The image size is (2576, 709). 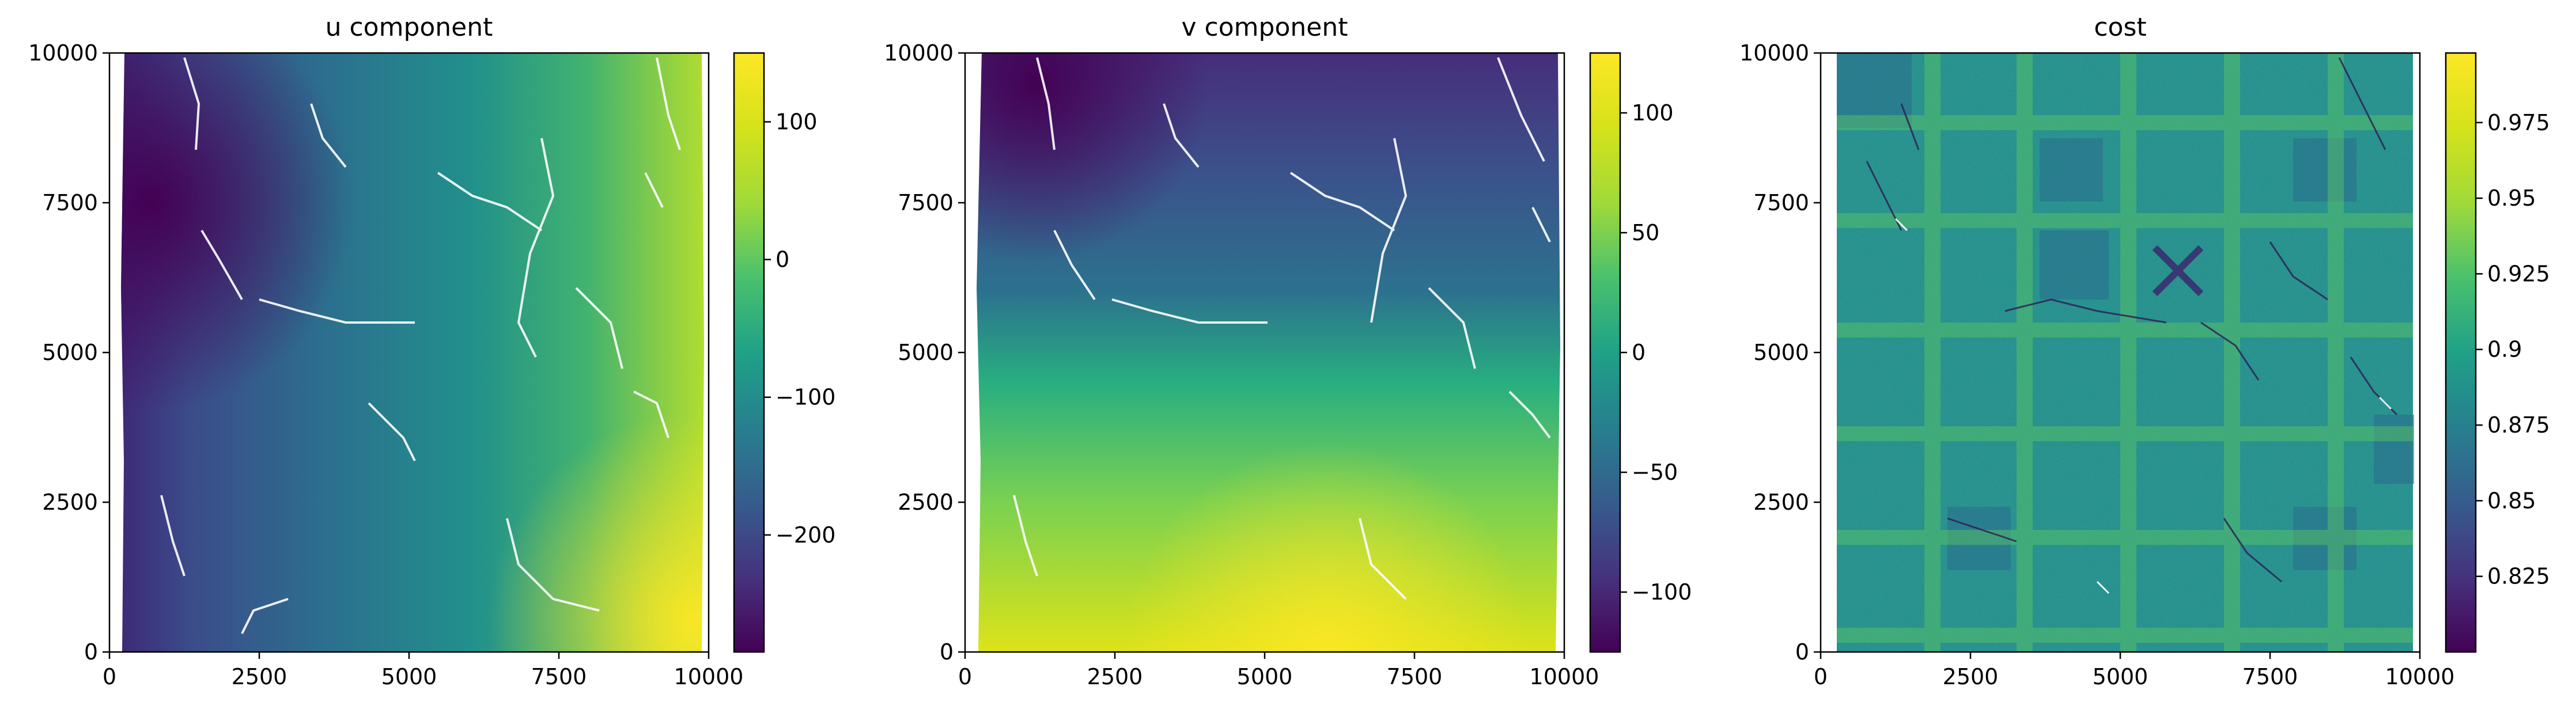 I want to click on colorbar-u: −200 −100 0 100, so click(x=784, y=352).